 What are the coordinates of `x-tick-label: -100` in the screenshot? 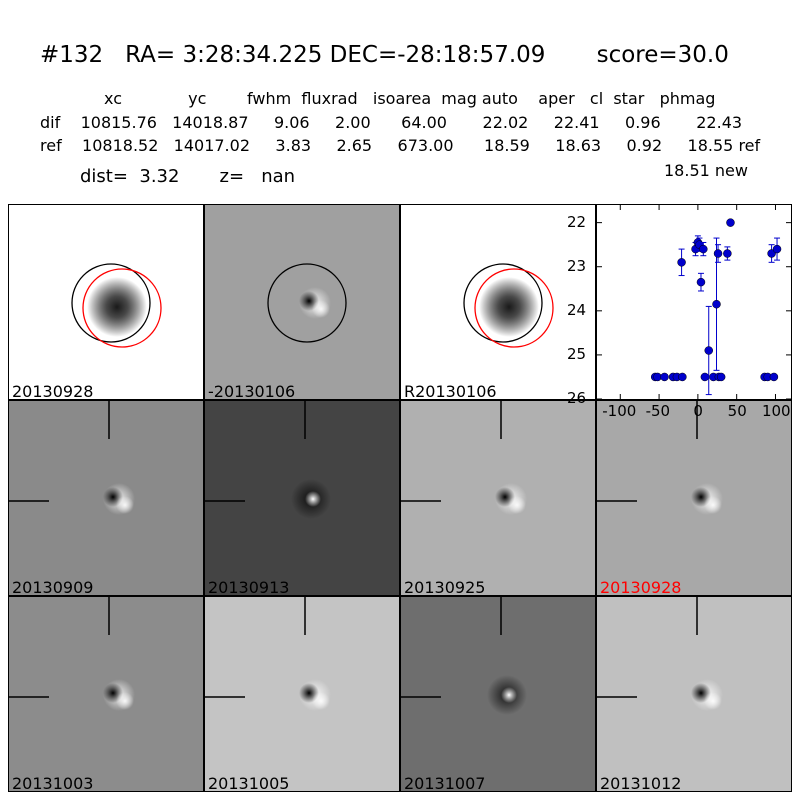 It's located at (619, 411).